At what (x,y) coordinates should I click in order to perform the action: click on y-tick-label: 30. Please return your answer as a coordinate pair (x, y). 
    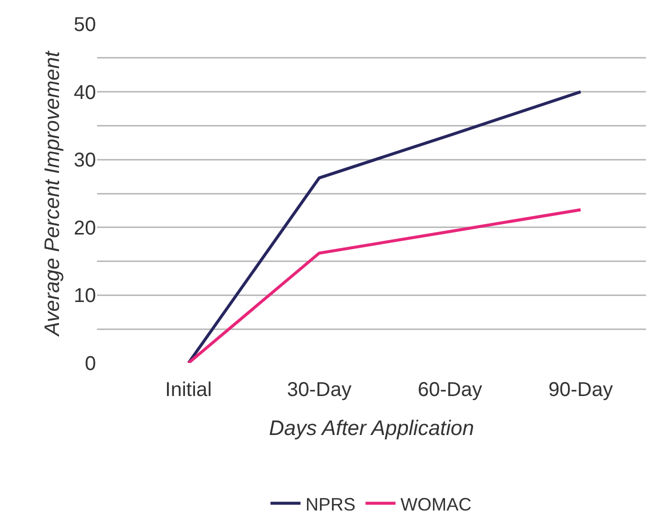
    Looking at the image, I should click on (85, 161).